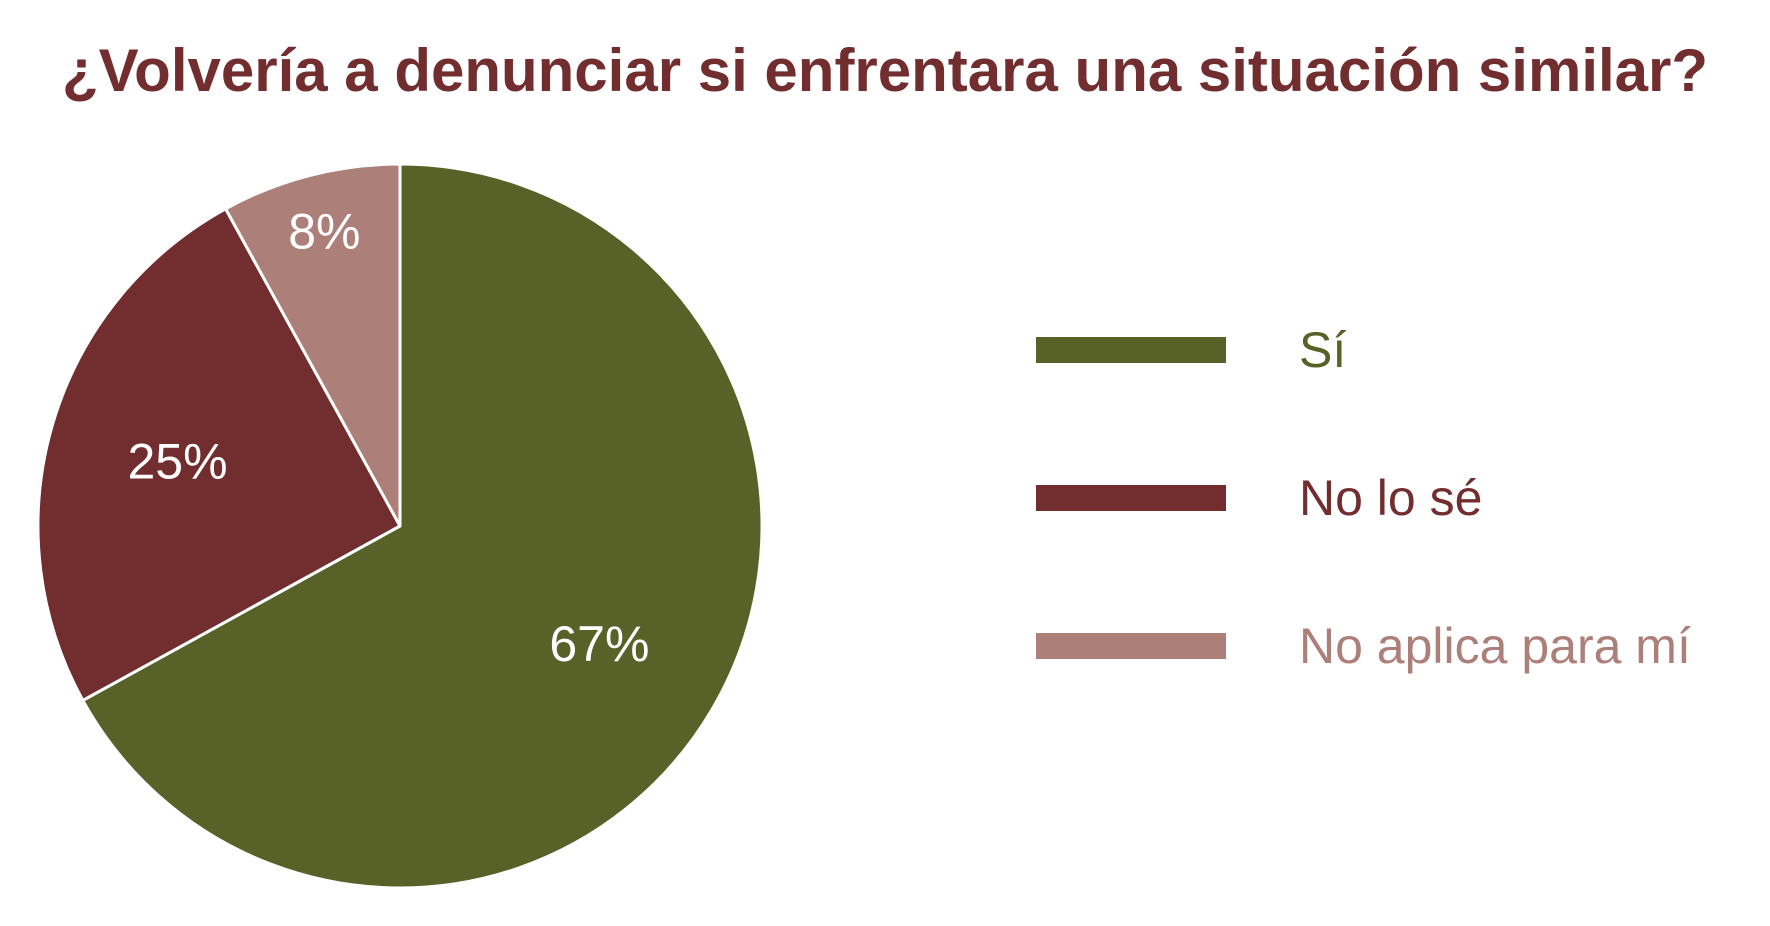  What do you see at coordinates (1495, 646) in the screenshot?
I see `legend-label-no-aplica: No aplica para mí` at bounding box center [1495, 646].